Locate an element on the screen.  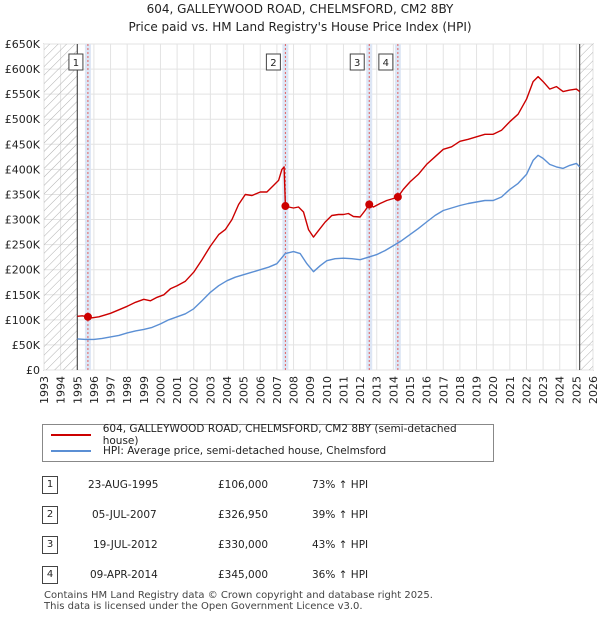
y-tick-label: £600K is located at coordinates (23, 69).